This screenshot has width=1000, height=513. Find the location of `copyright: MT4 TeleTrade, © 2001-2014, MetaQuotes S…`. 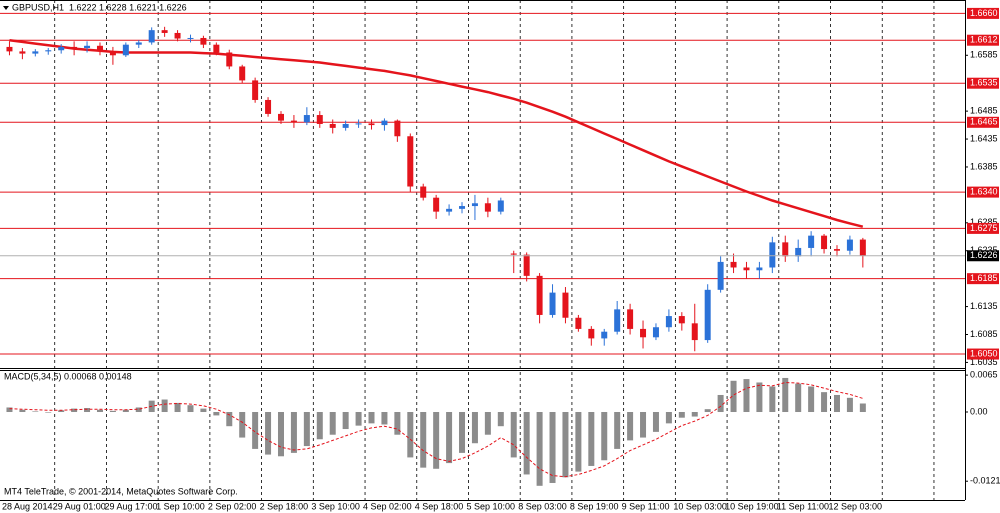

copyright: MT4 TeleTrade, © 2001-2014, MetaQuotes S… is located at coordinates (121, 491).